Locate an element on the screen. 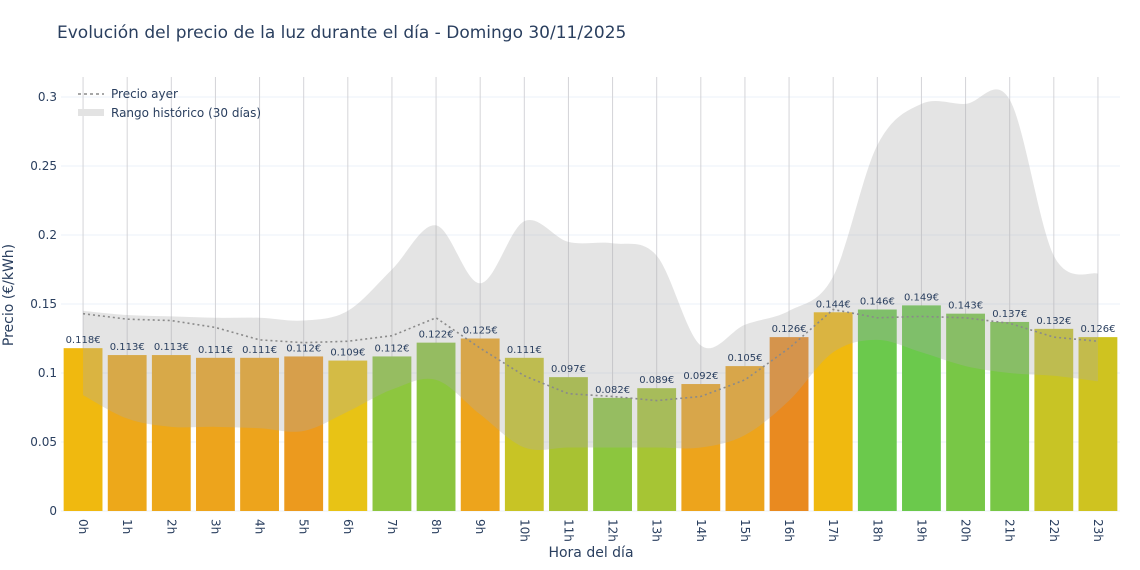  data-label: 0.092€ is located at coordinates (700, 376).